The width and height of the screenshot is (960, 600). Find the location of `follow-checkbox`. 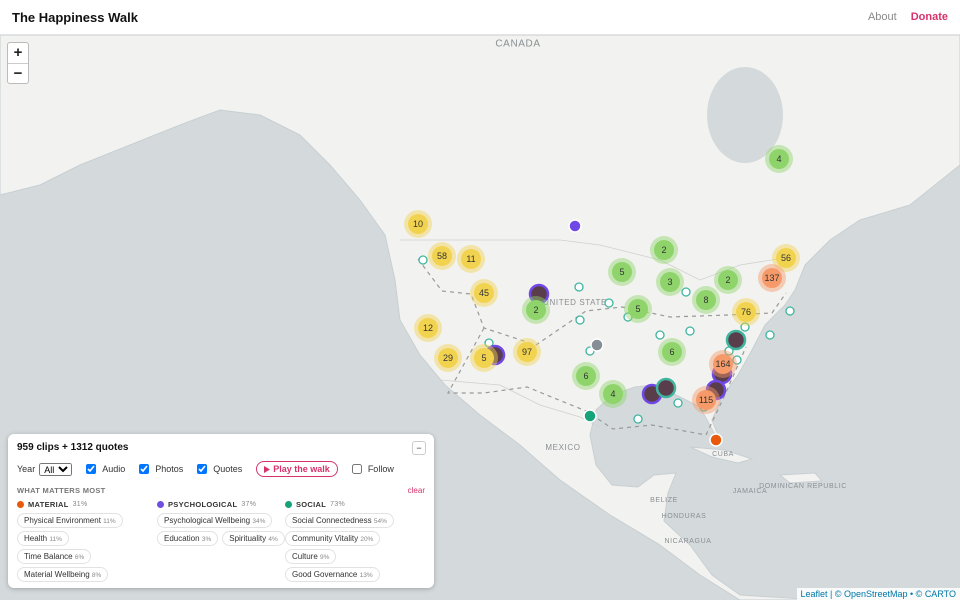

follow-checkbox is located at coordinates (356, 469).